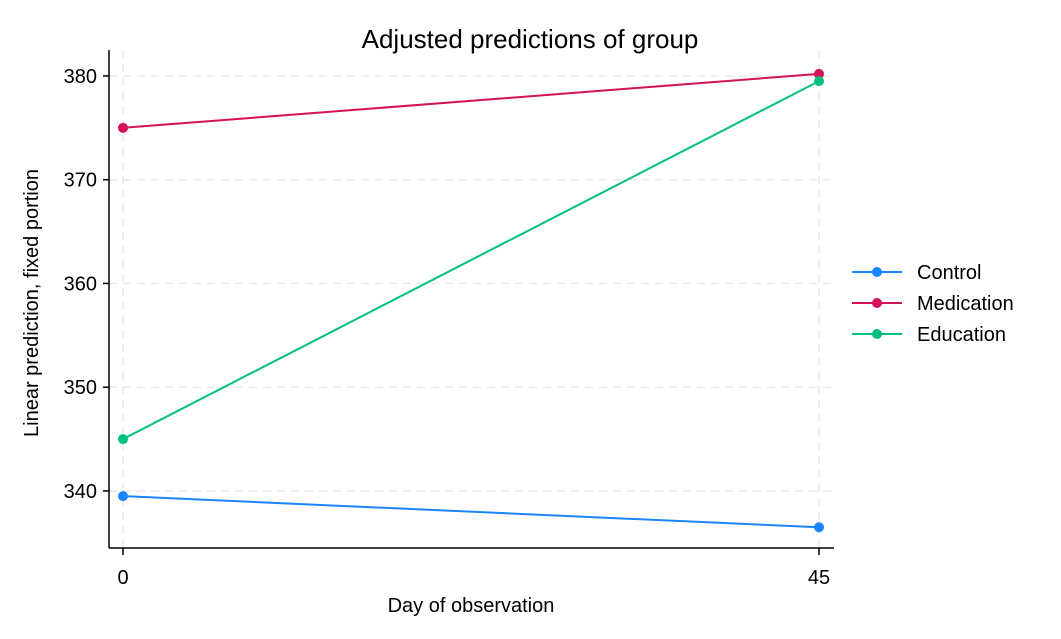 The height and width of the screenshot is (639, 1061). Describe the element at coordinates (965, 304) in the screenshot. I see `legend-label: Medication` at that location.